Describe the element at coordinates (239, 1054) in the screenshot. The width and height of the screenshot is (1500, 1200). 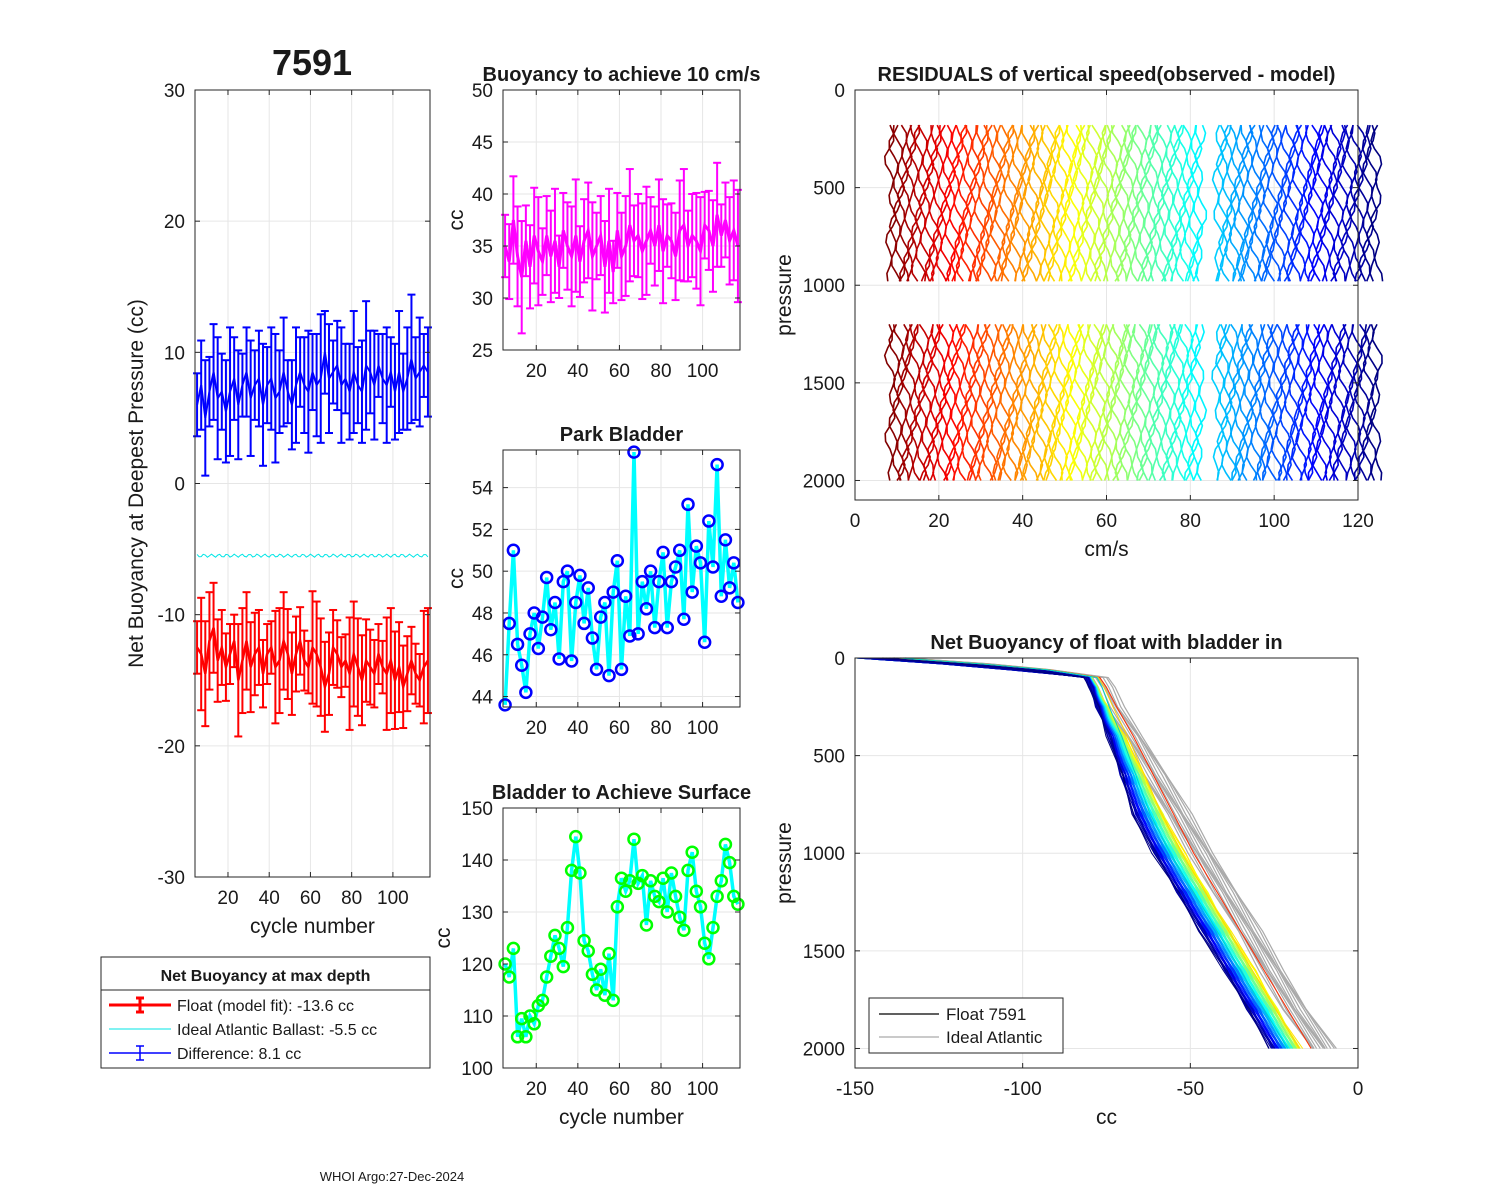
I see `legend-entry: Difference: 8.1 cc` at that location.